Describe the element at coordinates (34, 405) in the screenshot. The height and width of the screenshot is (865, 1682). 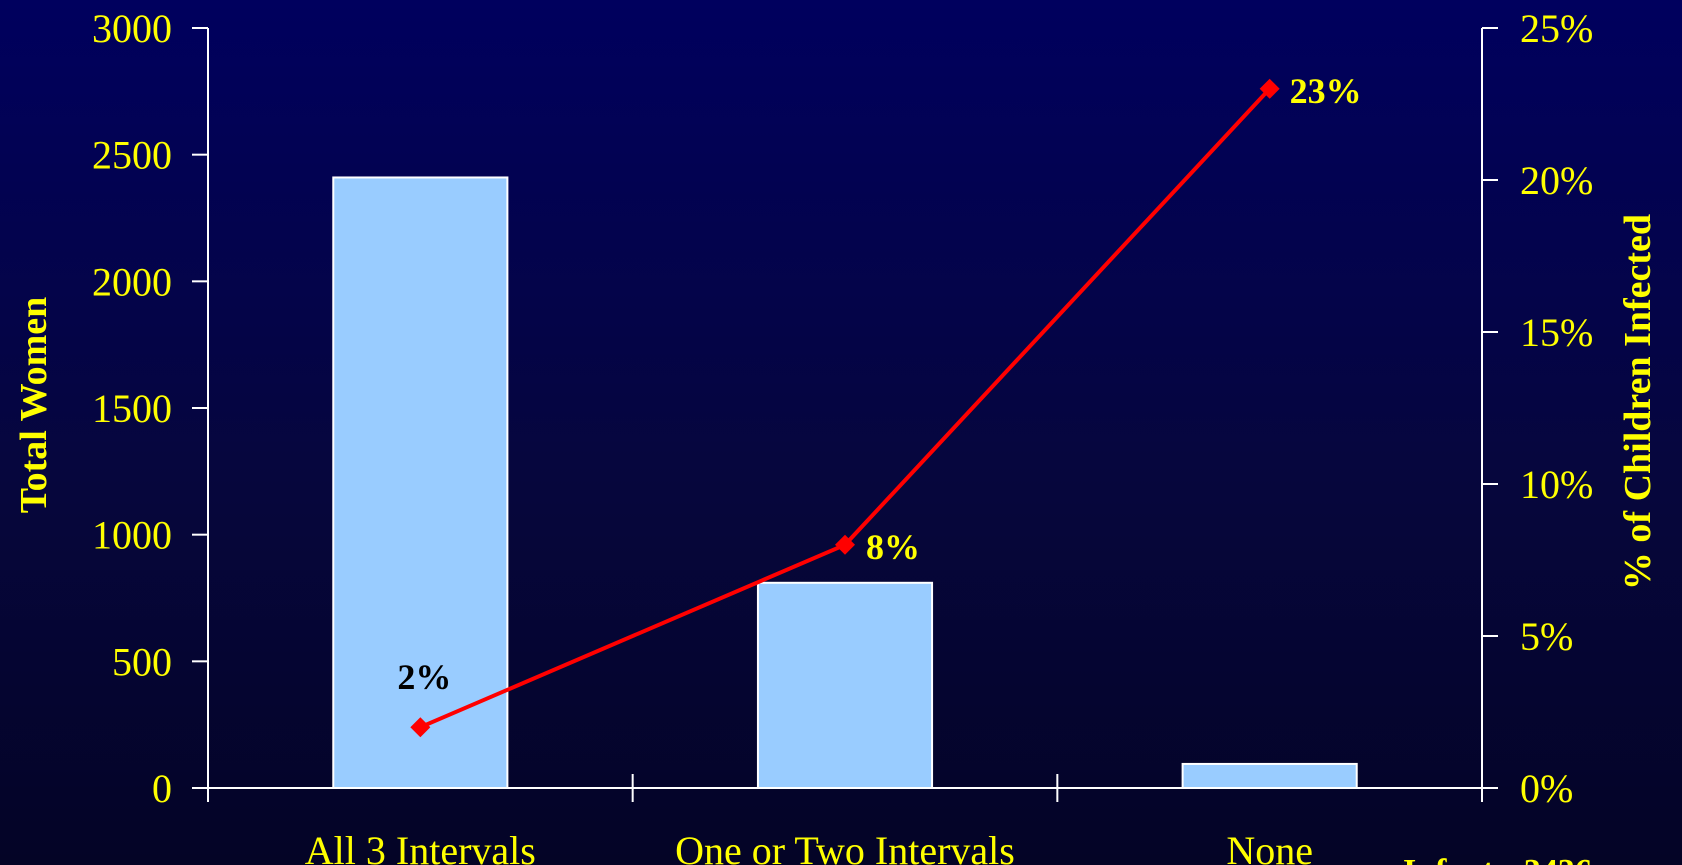
I see `y-axis-label: Total Women` at that location.